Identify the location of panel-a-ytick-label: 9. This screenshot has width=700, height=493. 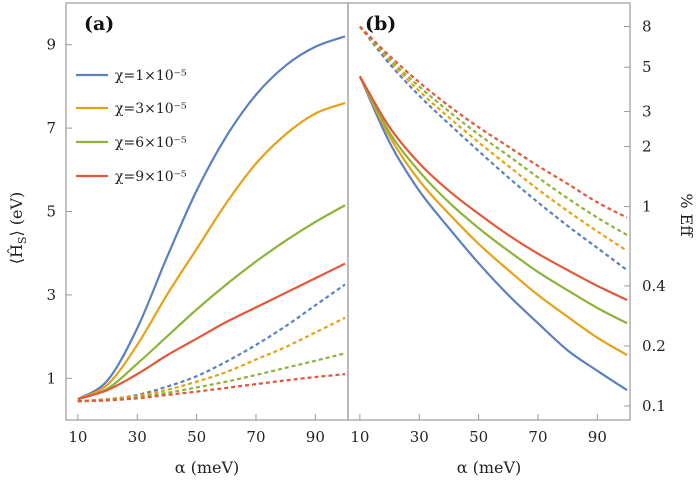
(51, 45).